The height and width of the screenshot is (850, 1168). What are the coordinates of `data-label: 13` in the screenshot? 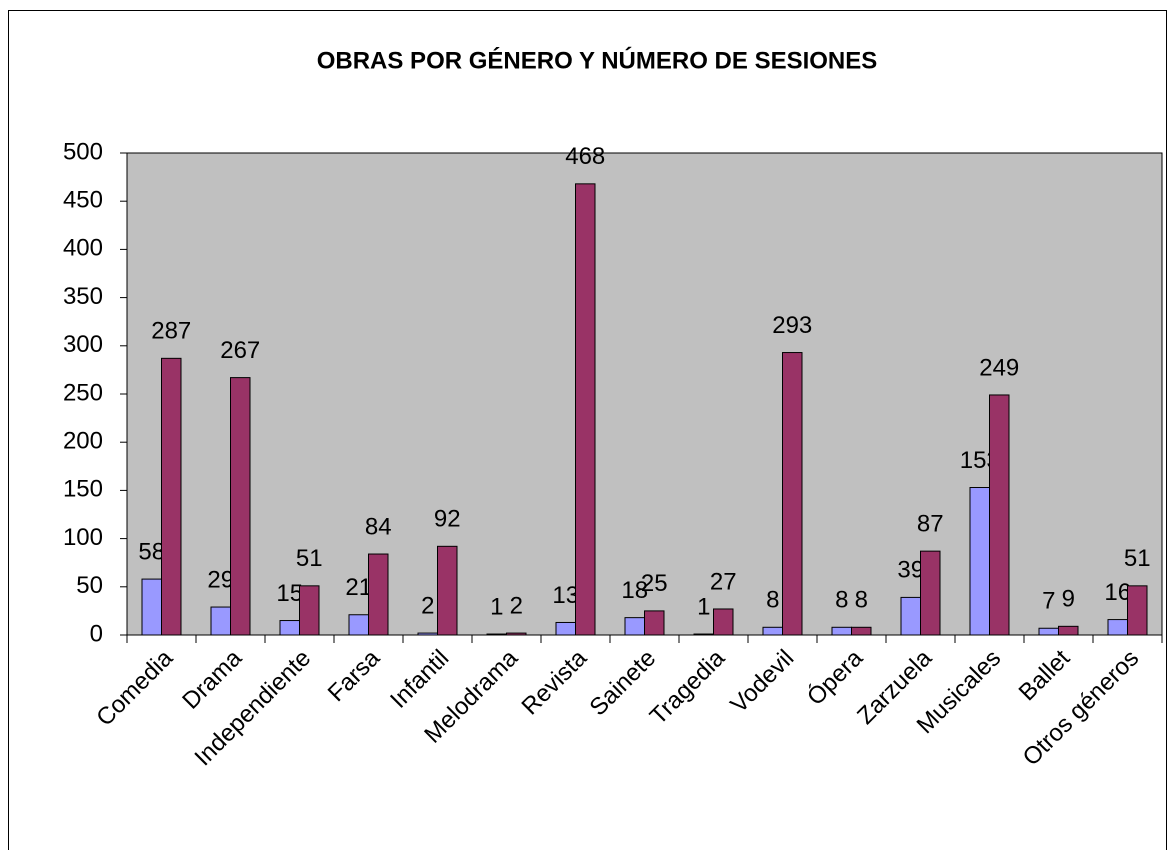 It's located at (565, 595).